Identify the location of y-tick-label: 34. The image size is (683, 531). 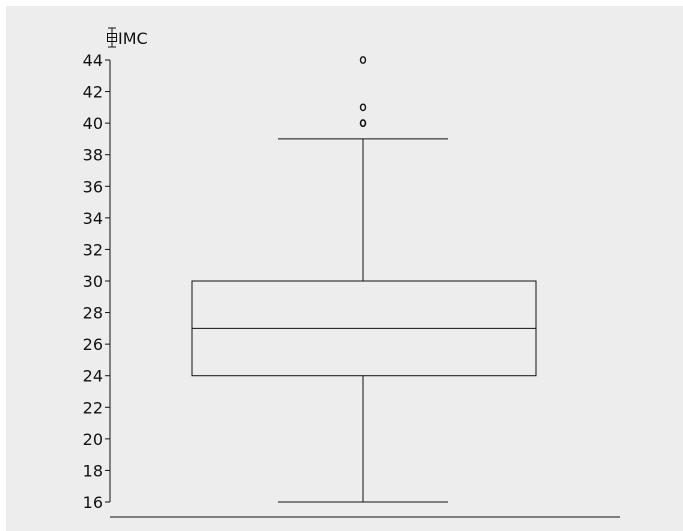
(93, 218).